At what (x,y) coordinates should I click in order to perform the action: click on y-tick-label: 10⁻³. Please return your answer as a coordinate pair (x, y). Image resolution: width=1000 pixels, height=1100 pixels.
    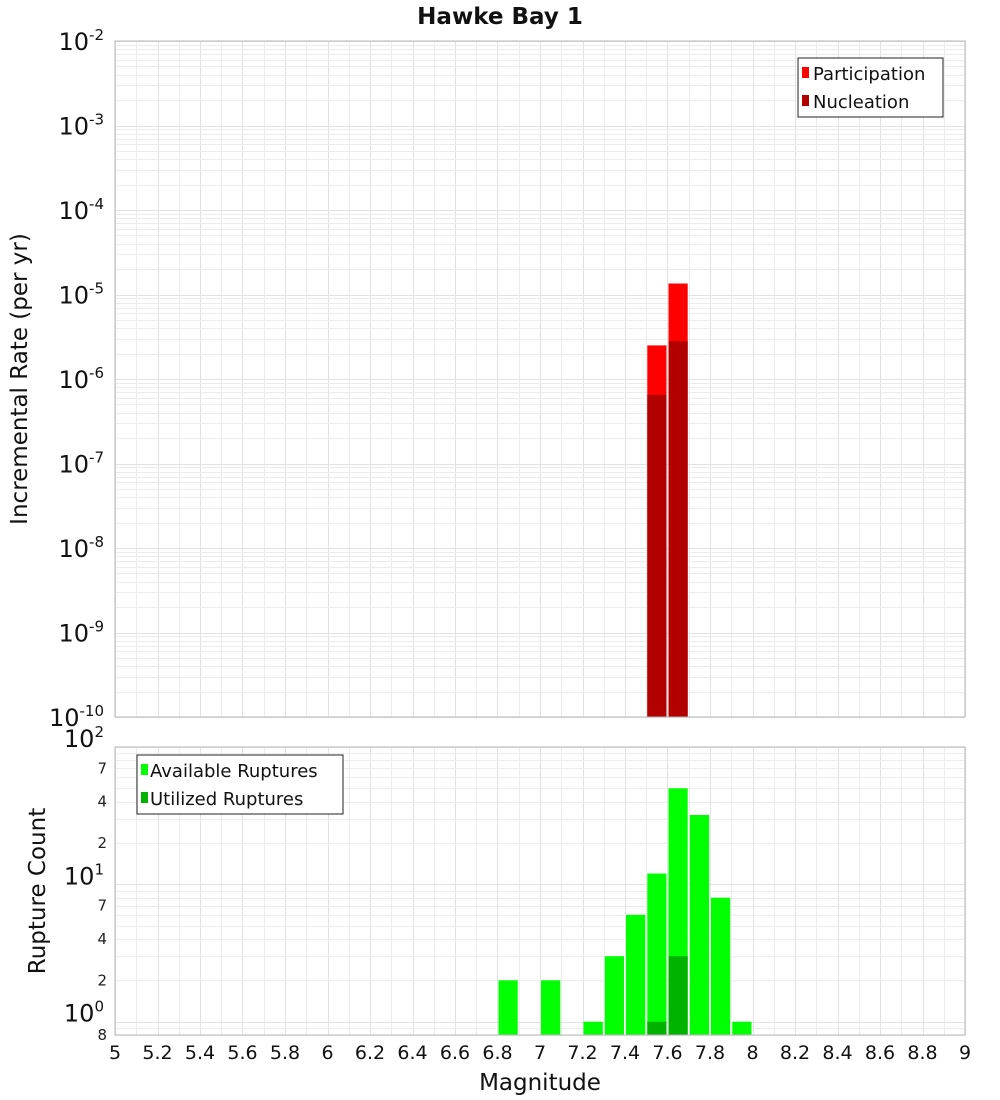
    Looking at the image, I should click on (81, 126).